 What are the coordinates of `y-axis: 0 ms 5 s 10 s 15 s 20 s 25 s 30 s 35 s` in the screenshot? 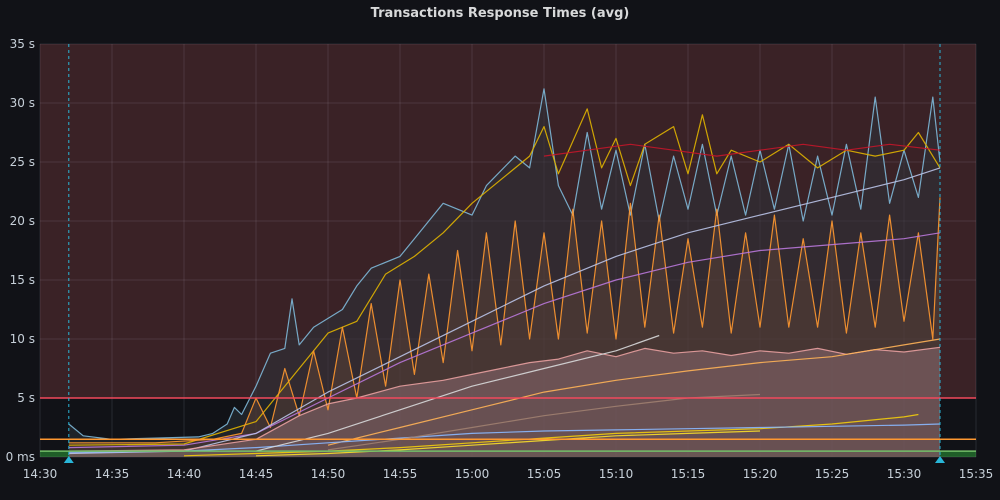 It's located at (20, 250).